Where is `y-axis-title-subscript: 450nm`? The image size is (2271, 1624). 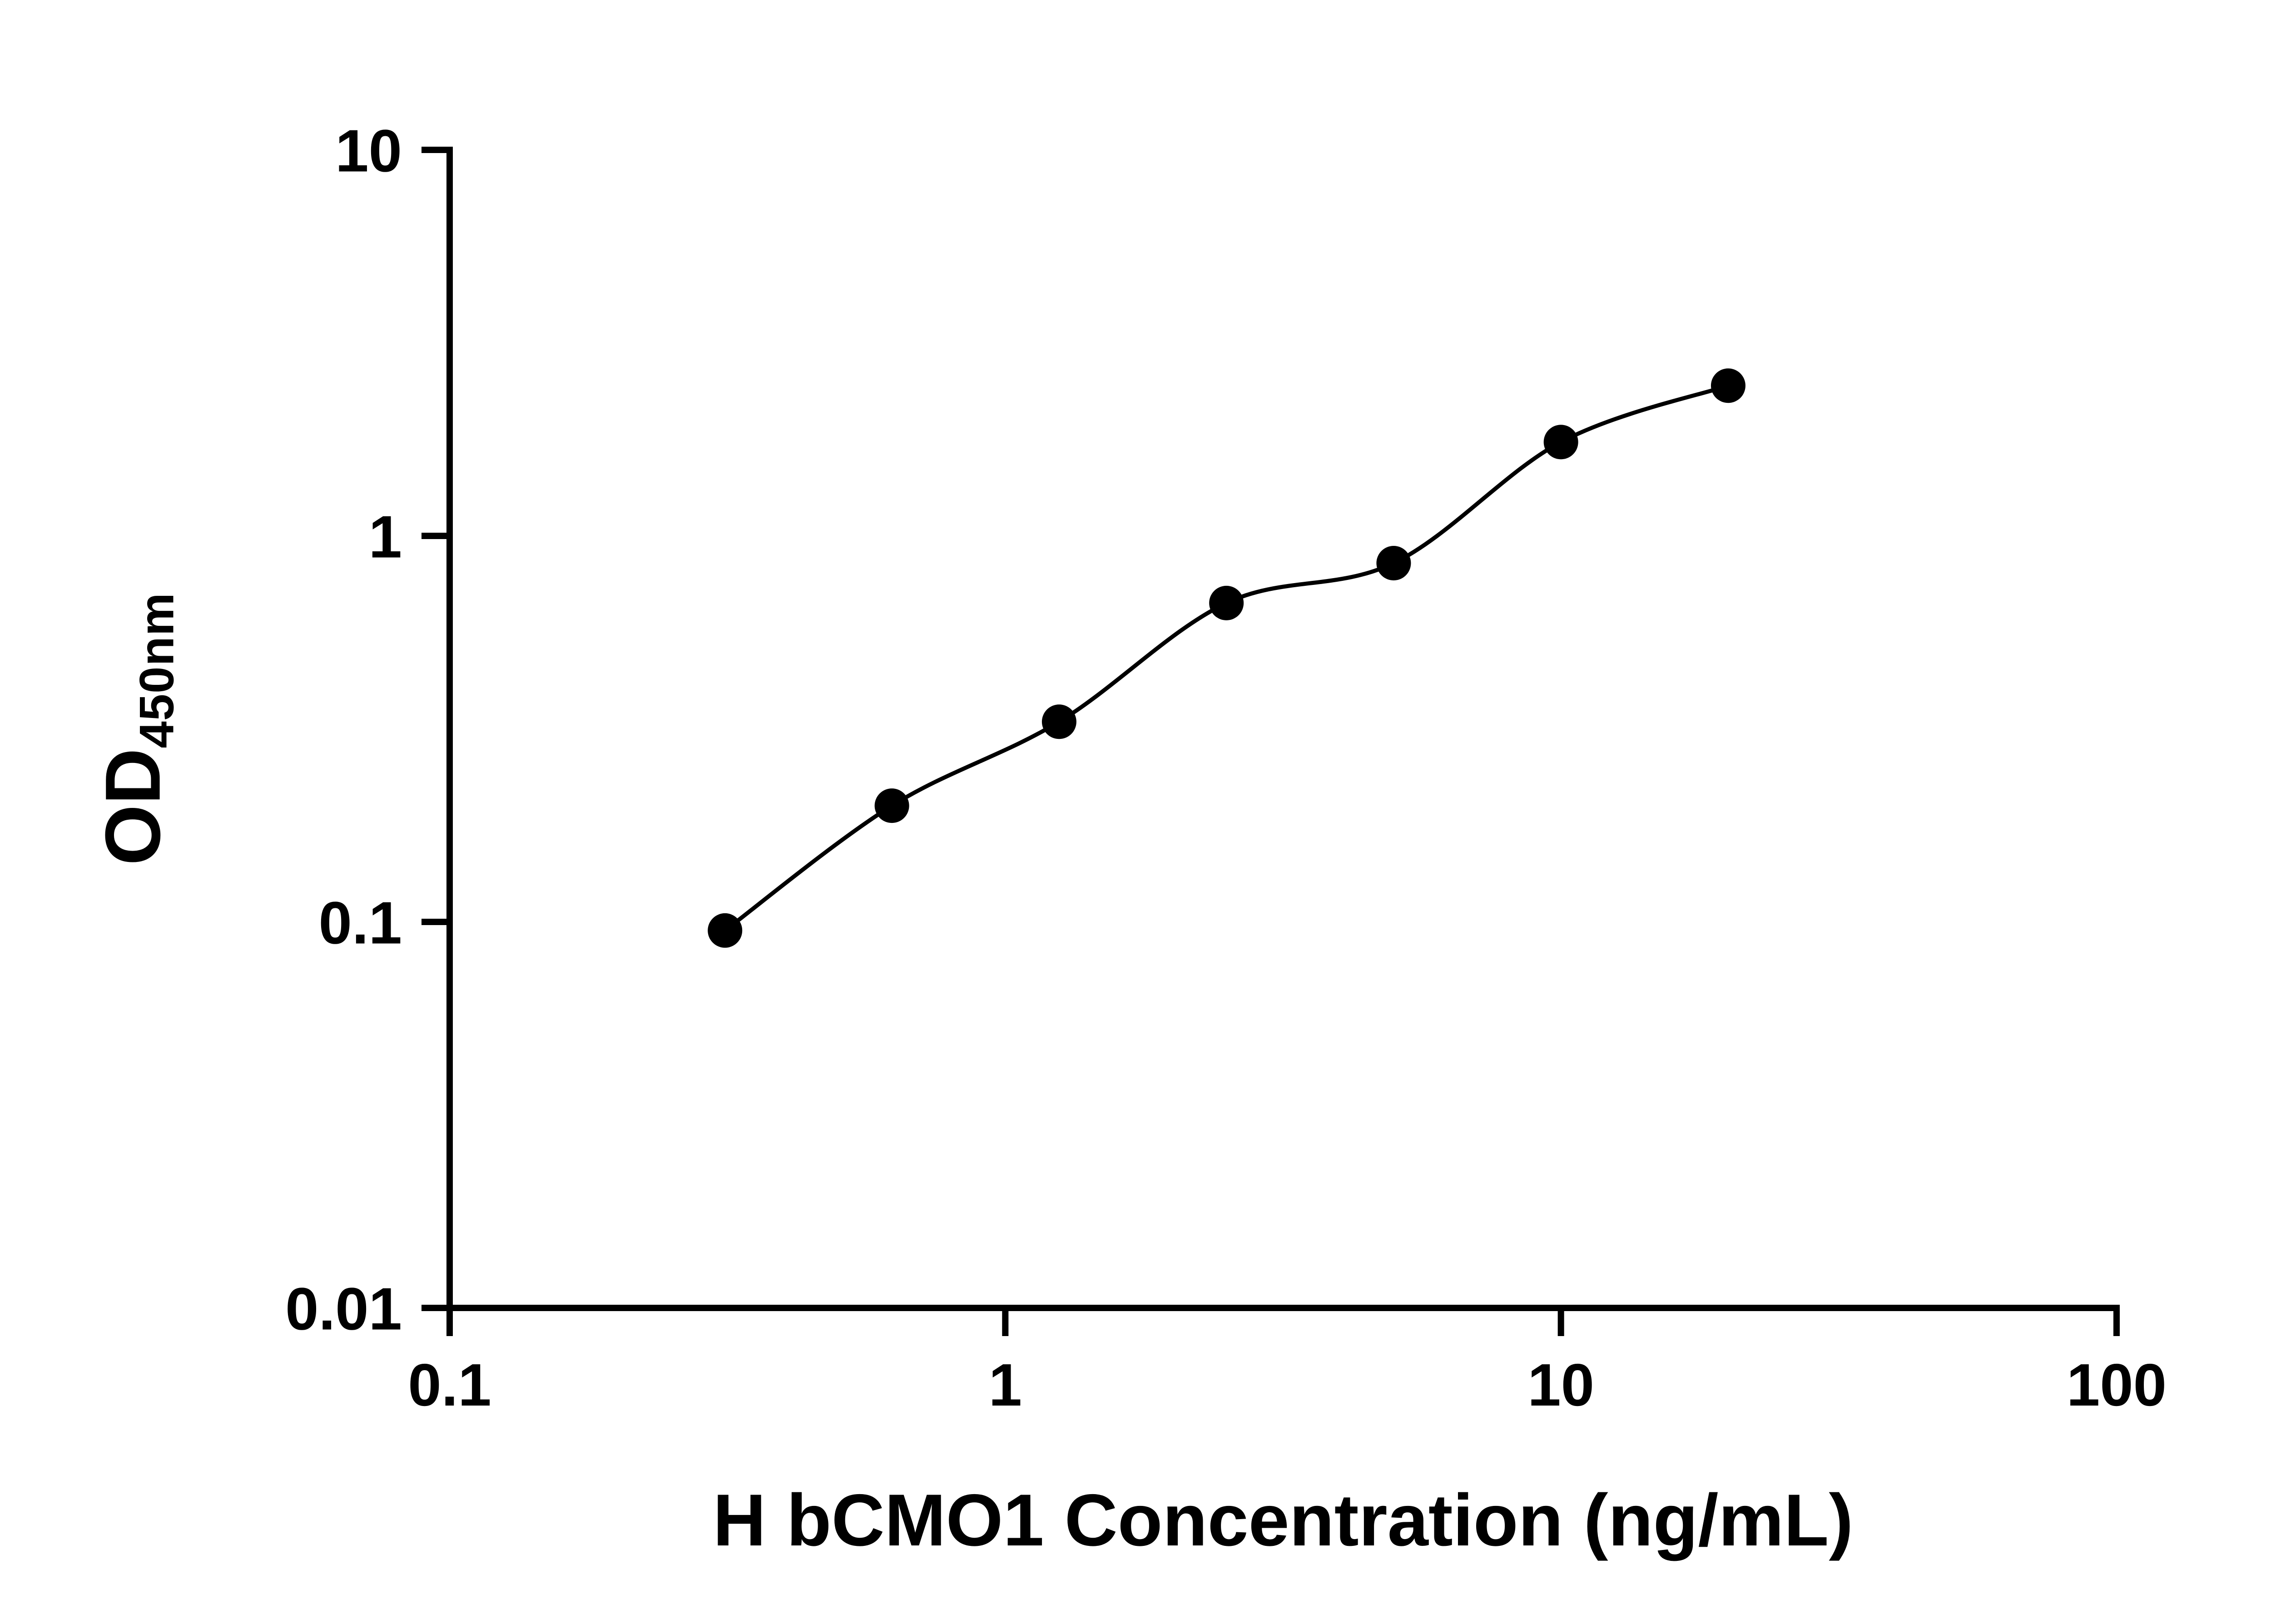
y-axis-title-subscript: 450nm is located at coordinates (156, 670).